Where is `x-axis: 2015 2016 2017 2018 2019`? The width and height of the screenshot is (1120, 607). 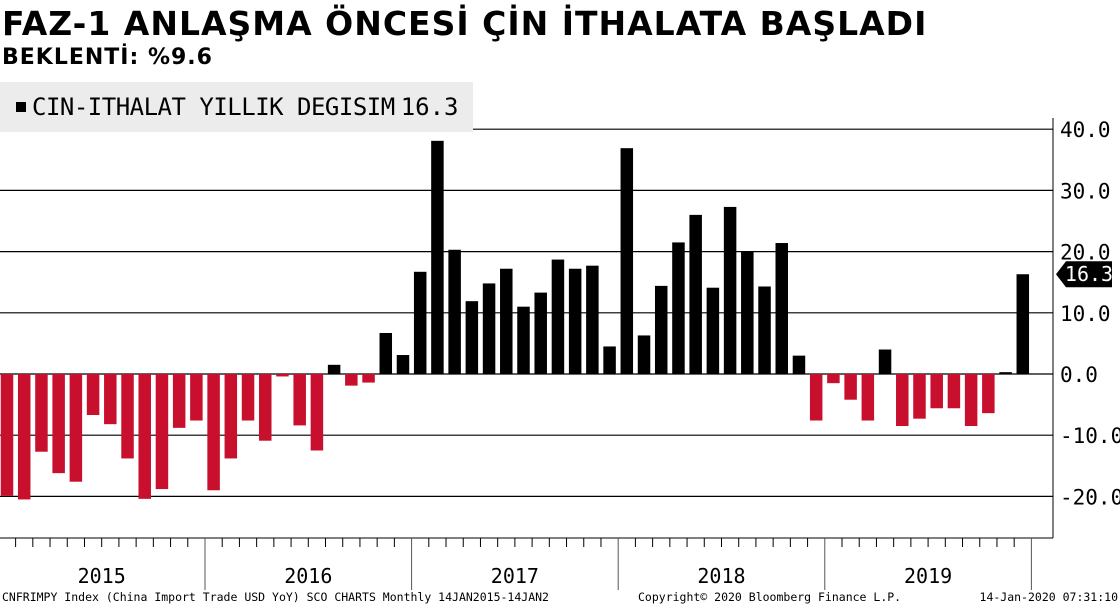 x-axis: 2015 2016 2017 2018 2019 is located at coordinates (526, 563).